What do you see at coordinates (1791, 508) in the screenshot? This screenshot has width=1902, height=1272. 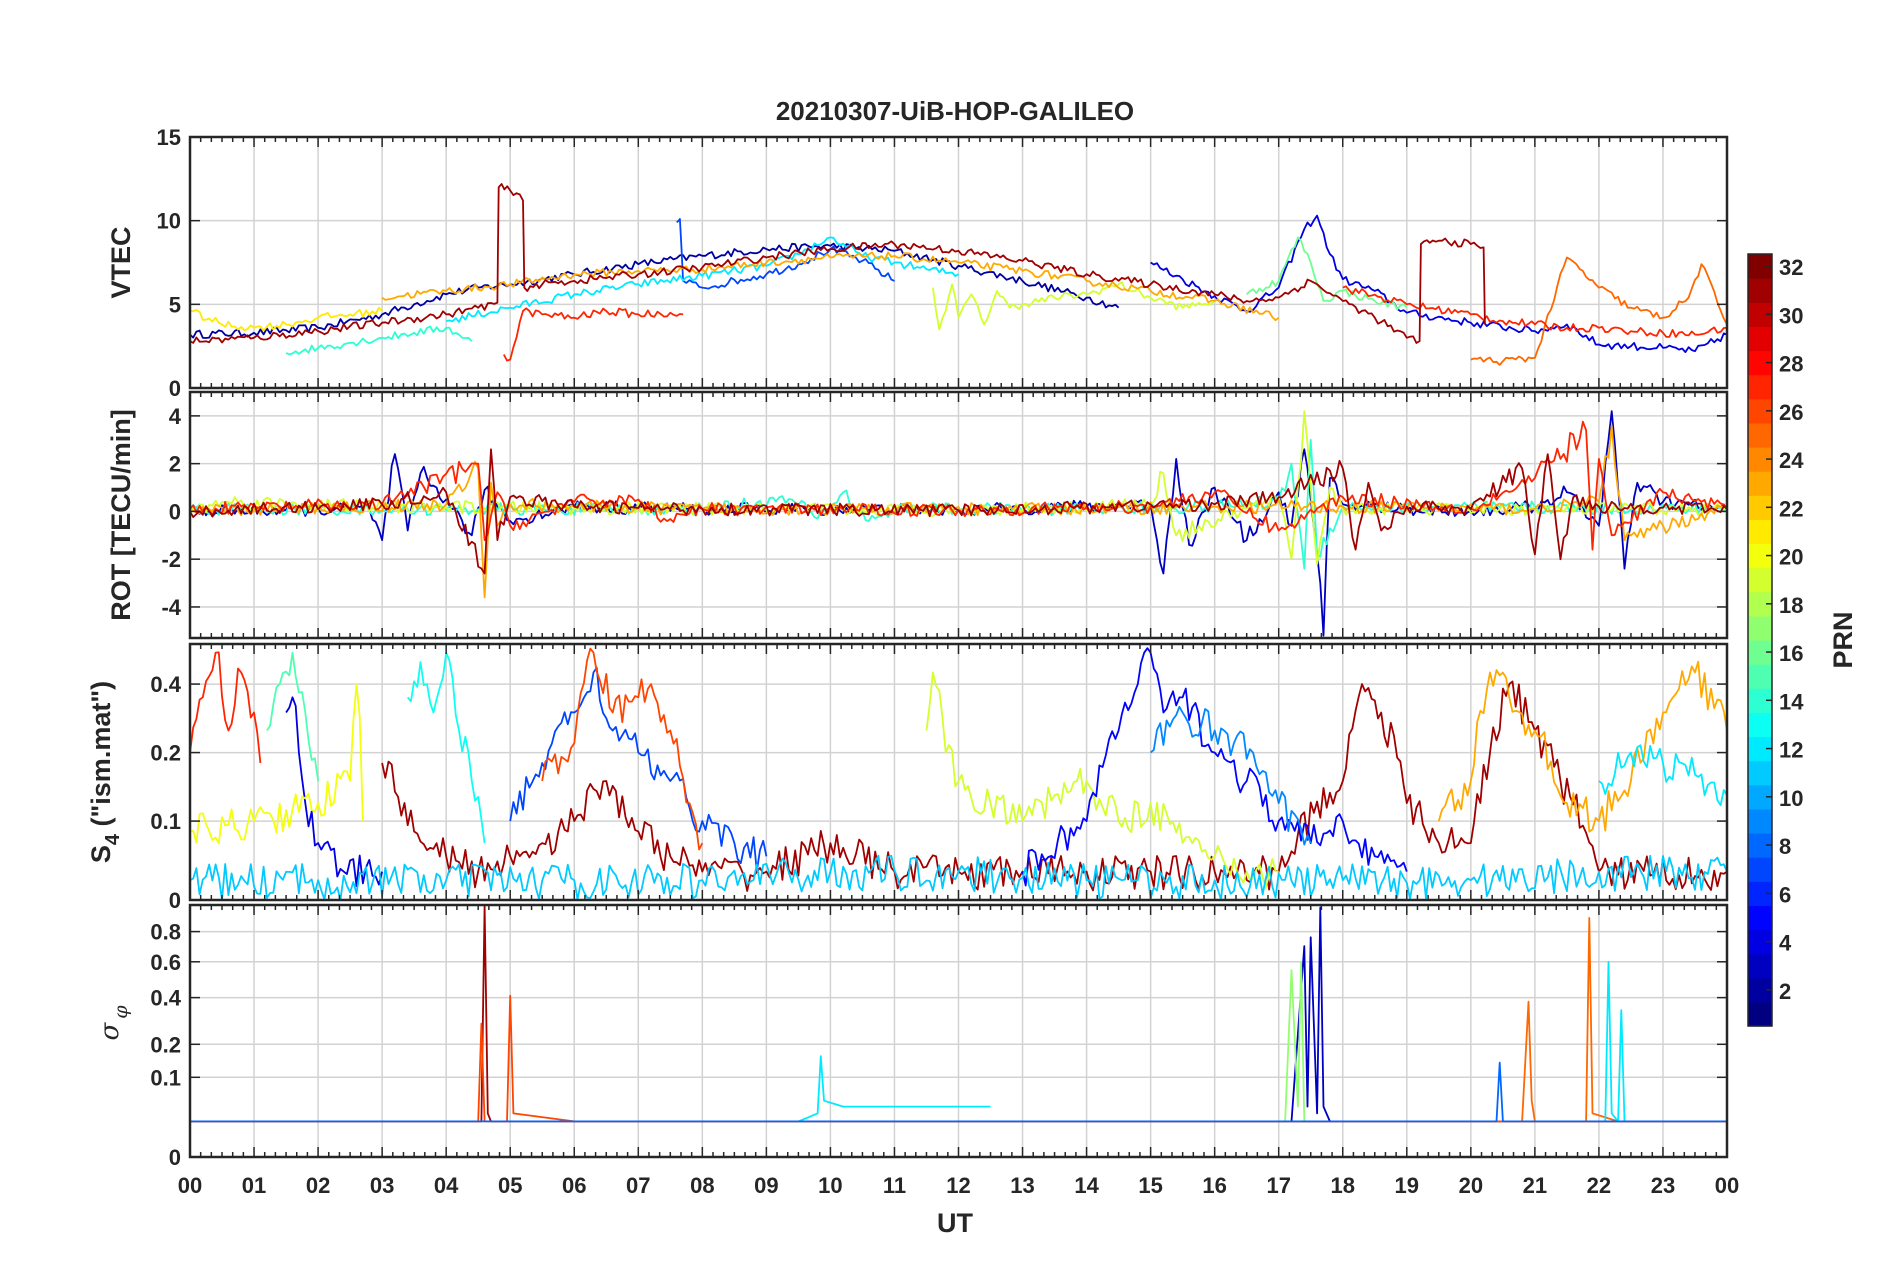 I see `colorbar-tick-label: 22` at bounding box center [1791, 508].